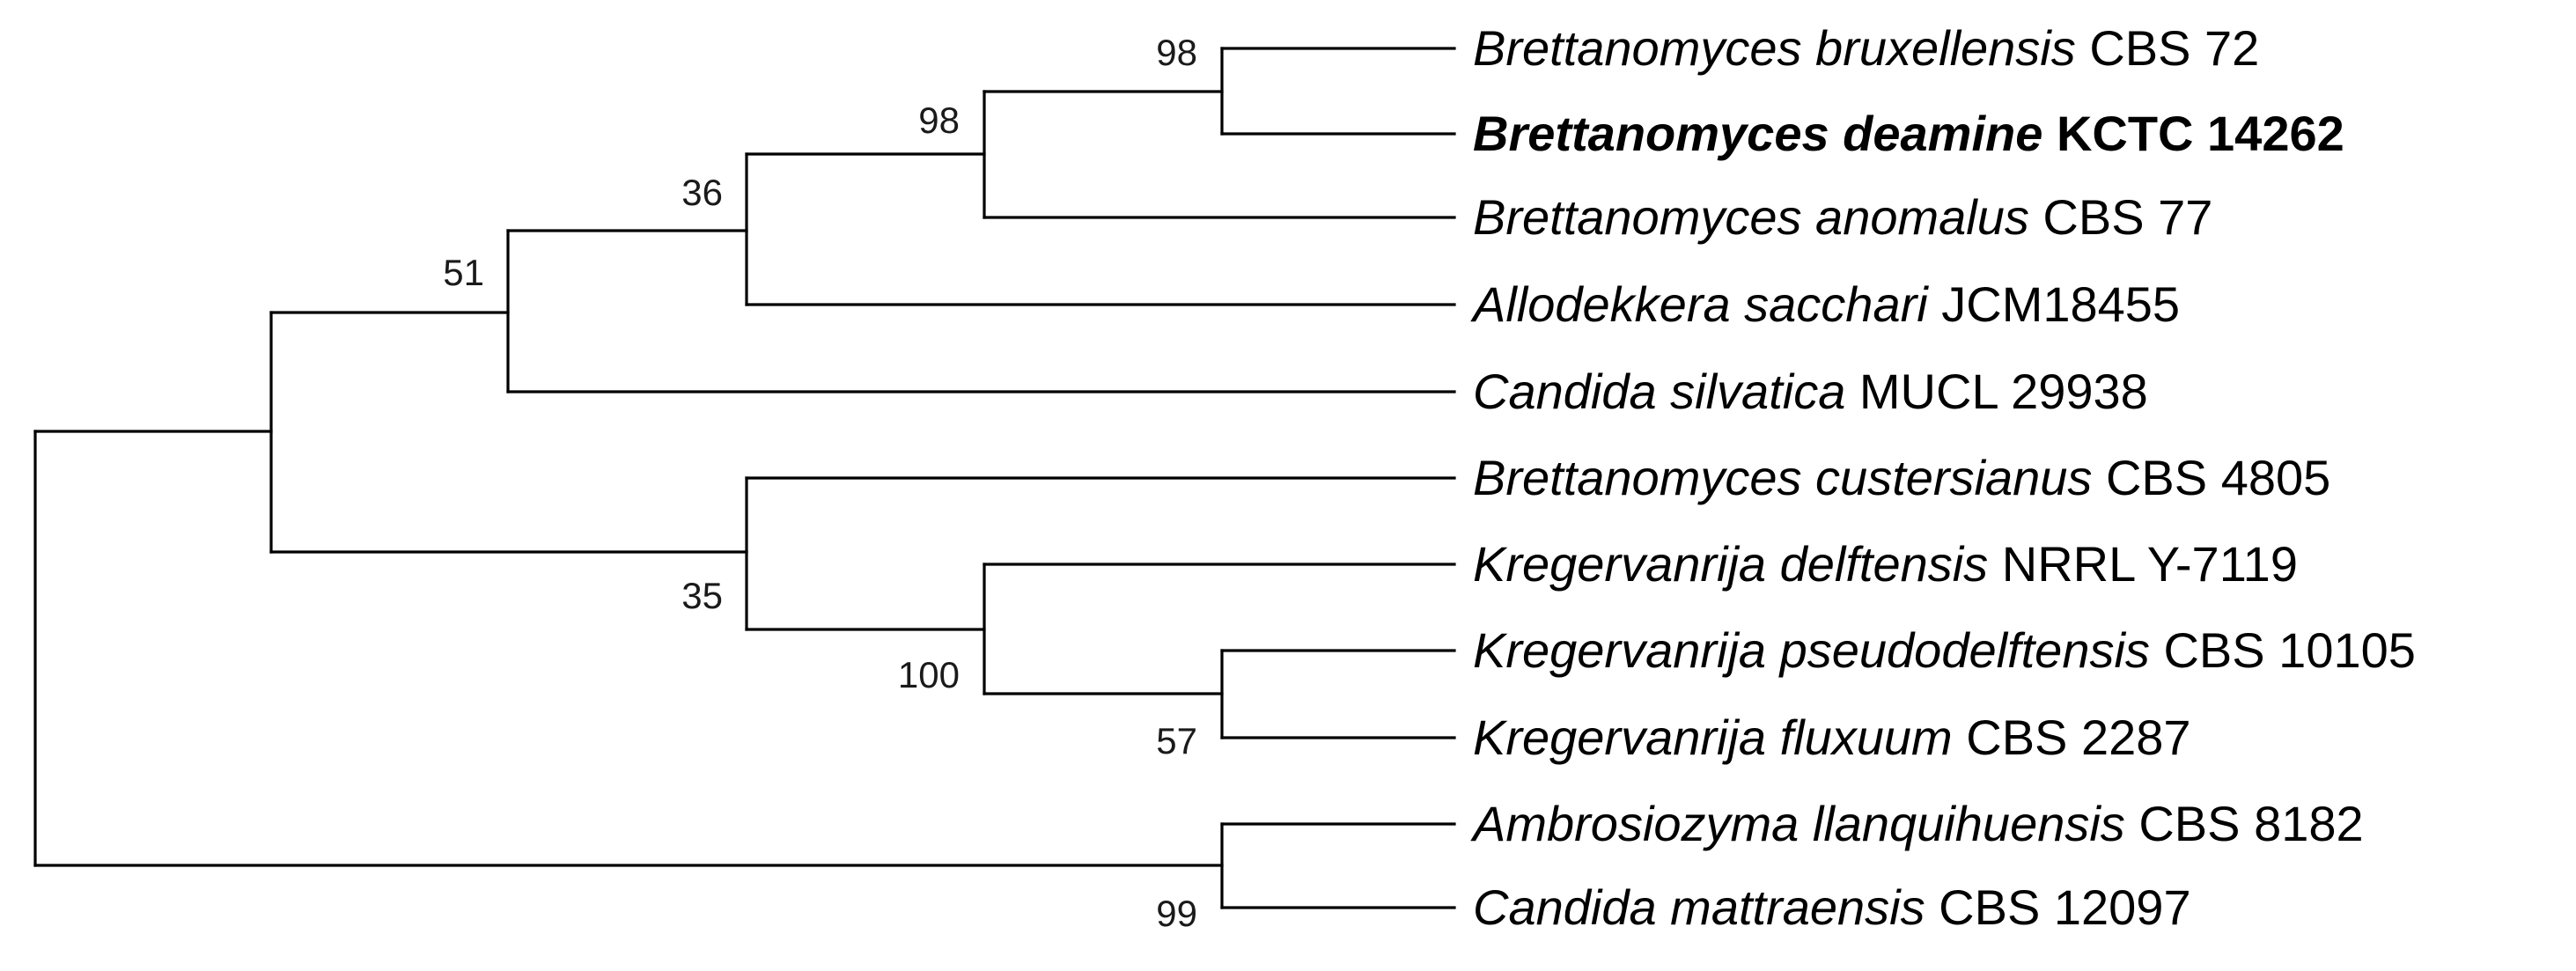 The image size is (2576, 971). I want to click on taxon-label-candida-mattraensis: Candida mattraensis CBS 12097, so click(1832, 907).